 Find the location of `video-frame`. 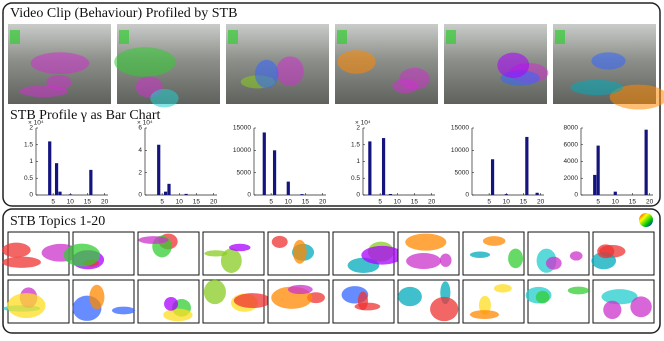

video-frame is located at coordinates (277, 64).